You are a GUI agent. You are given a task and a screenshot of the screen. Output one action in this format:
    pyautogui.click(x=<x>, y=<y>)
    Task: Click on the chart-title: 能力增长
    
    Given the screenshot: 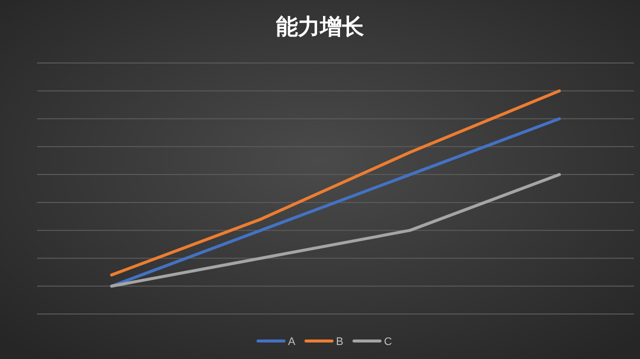 What is the action you would take?
    pyautogui.click(x=320, y=26)
    